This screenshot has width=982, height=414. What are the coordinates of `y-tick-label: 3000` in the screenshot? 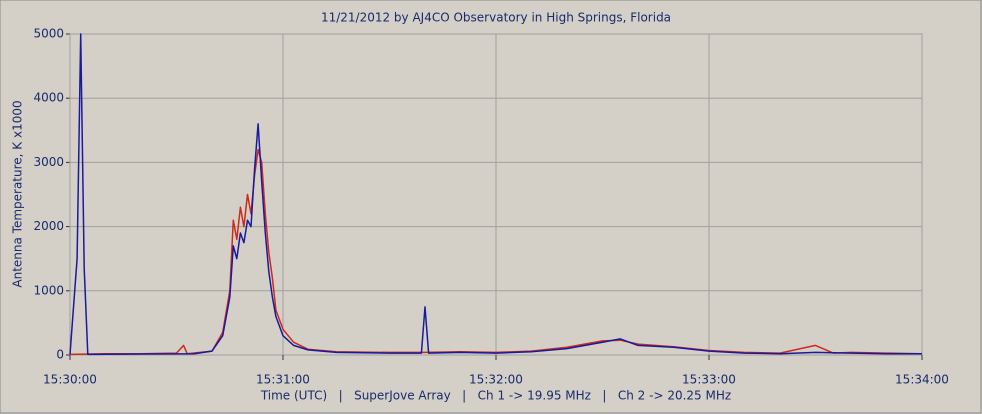 It's located at (48, 162).